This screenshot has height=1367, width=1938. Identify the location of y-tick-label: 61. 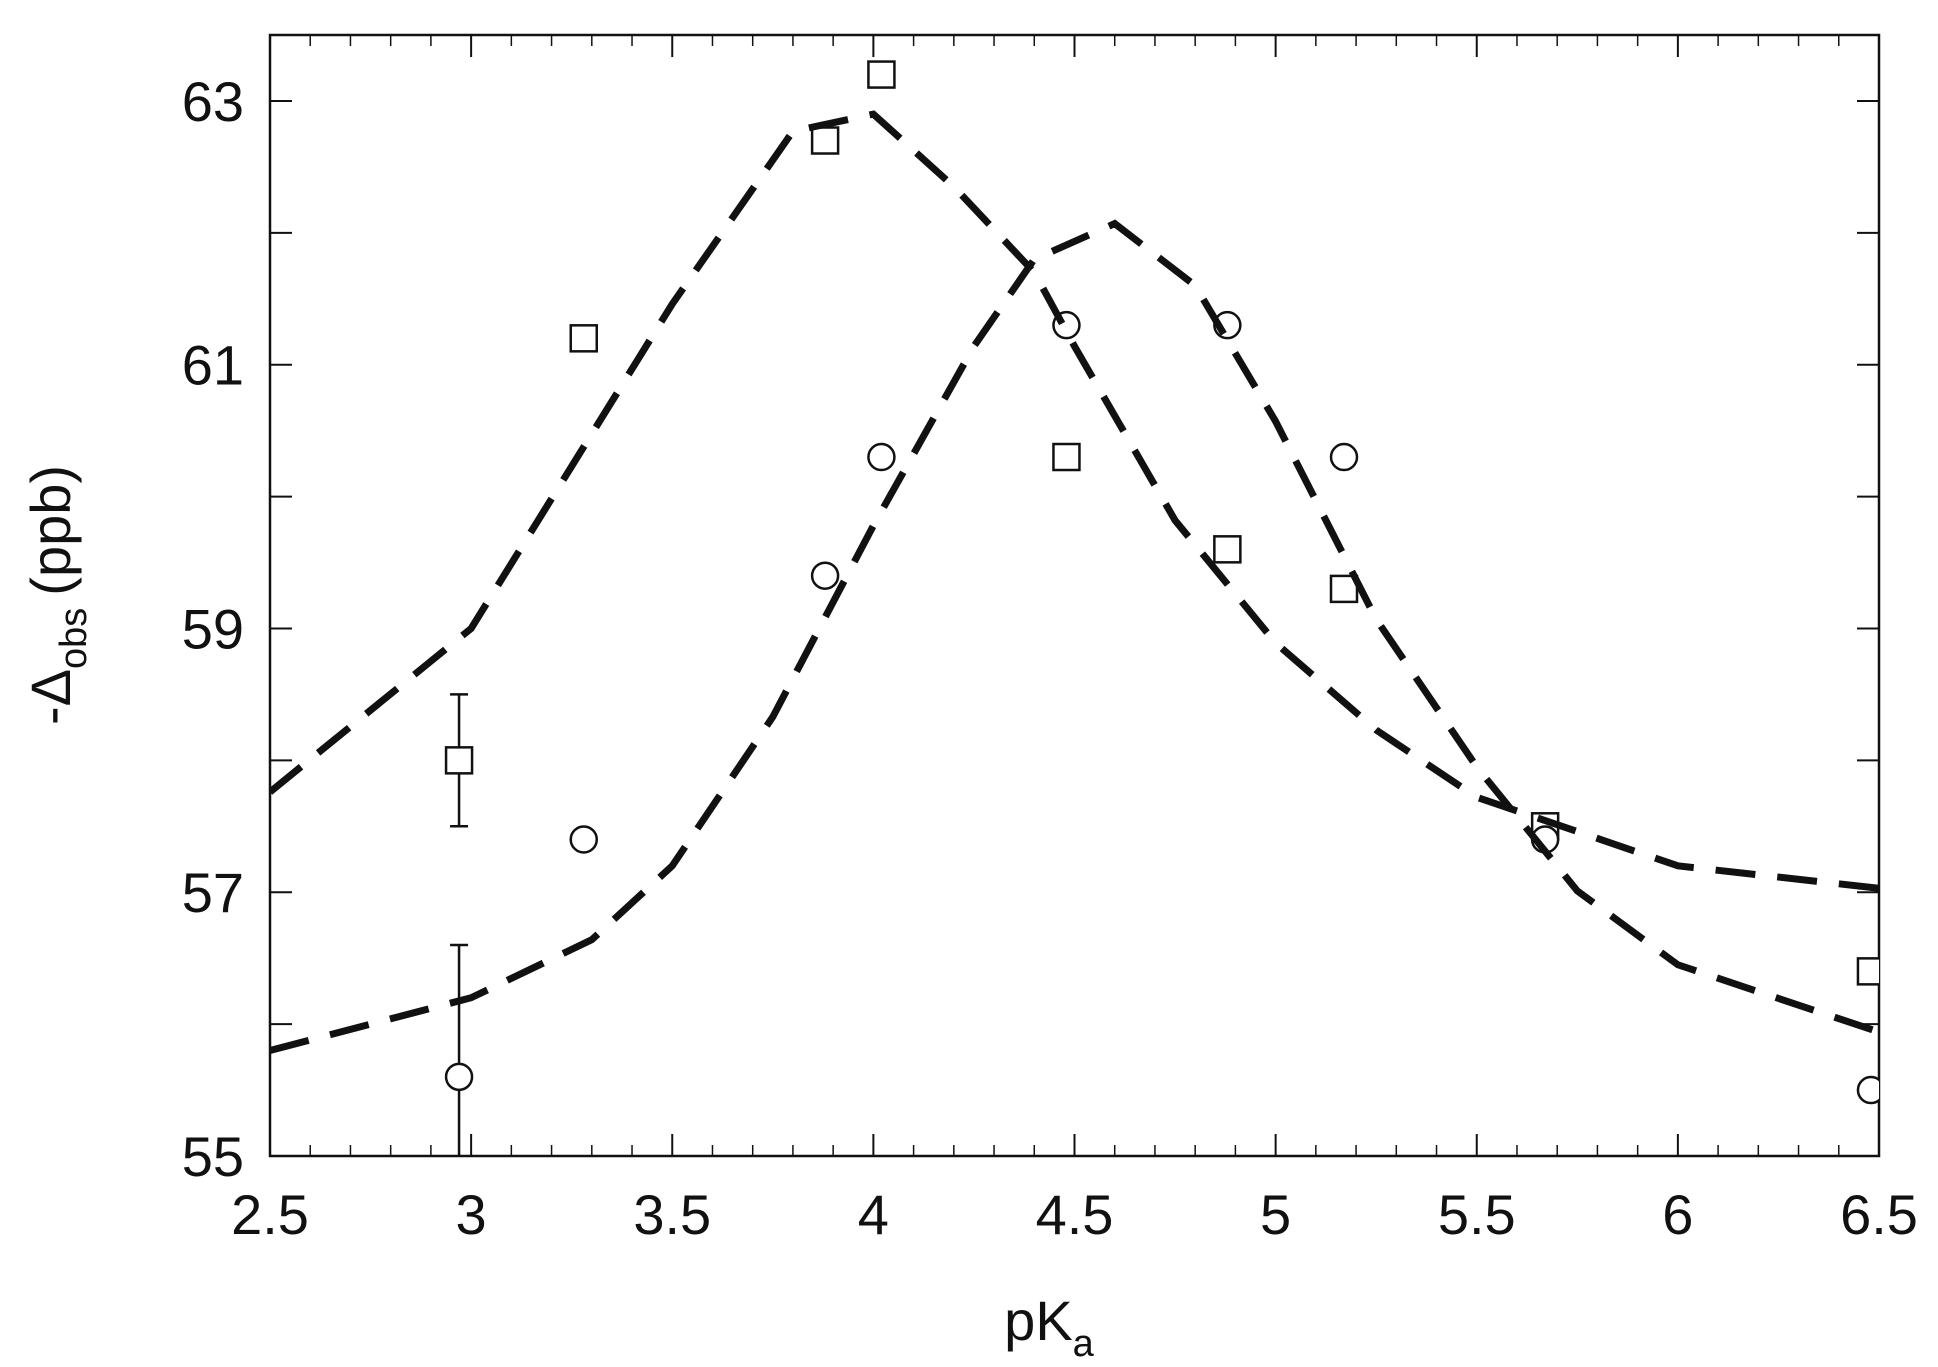
(213, 365).